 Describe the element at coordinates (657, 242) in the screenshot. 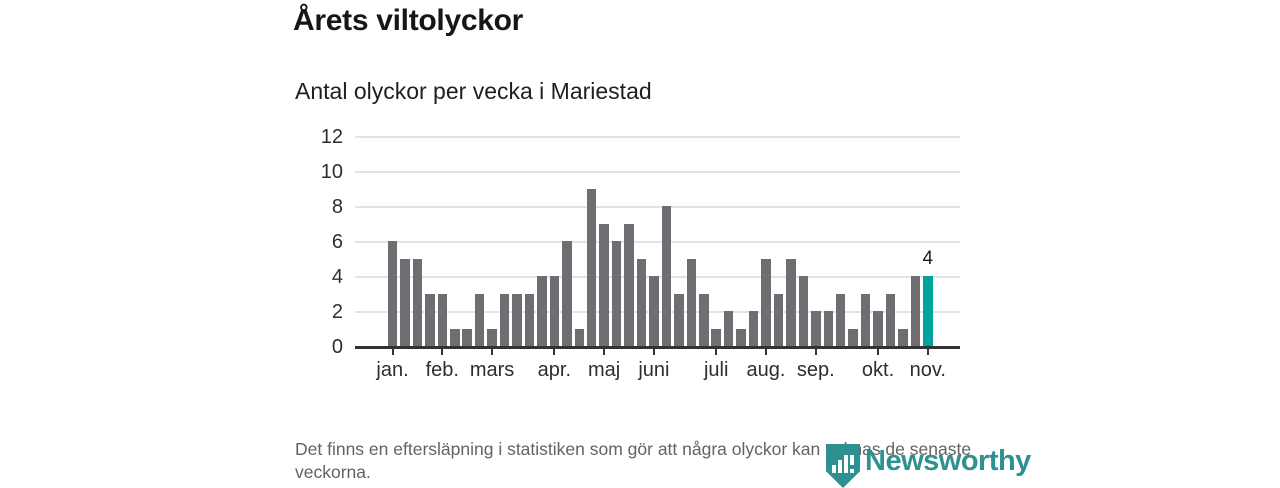

I see `gridline-y6` at that location.